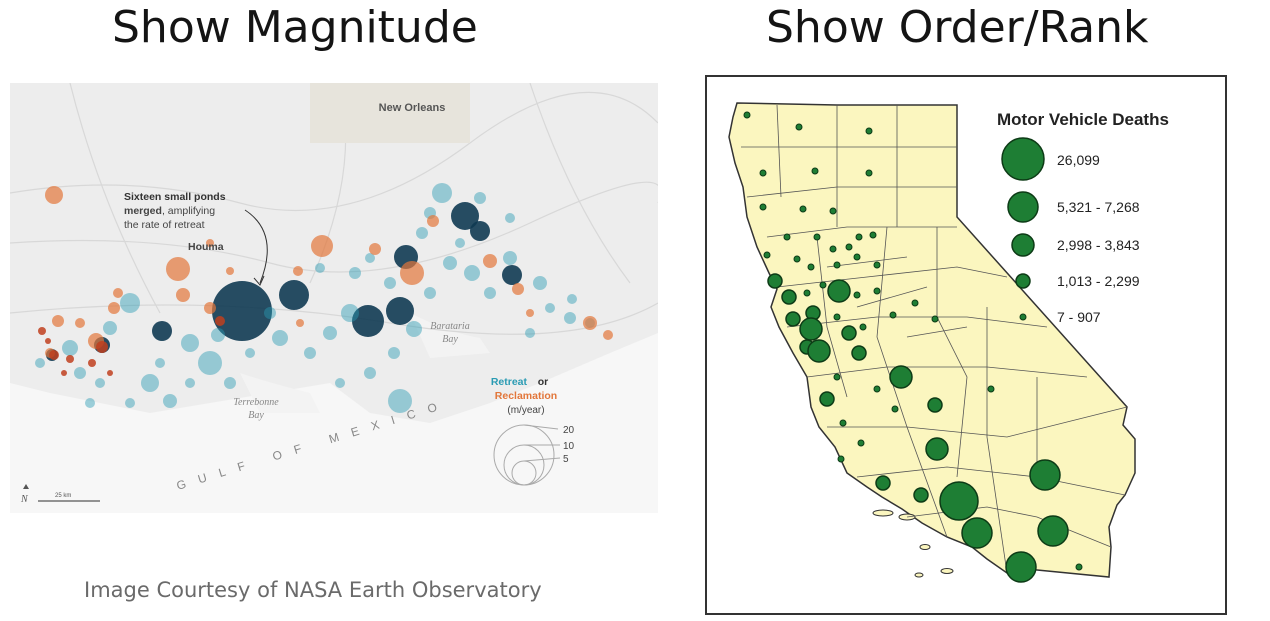 The width and height of the screenshot is (1270, 621). I want to click on legend-label-class-1: 26,099, so click(1078, 160).